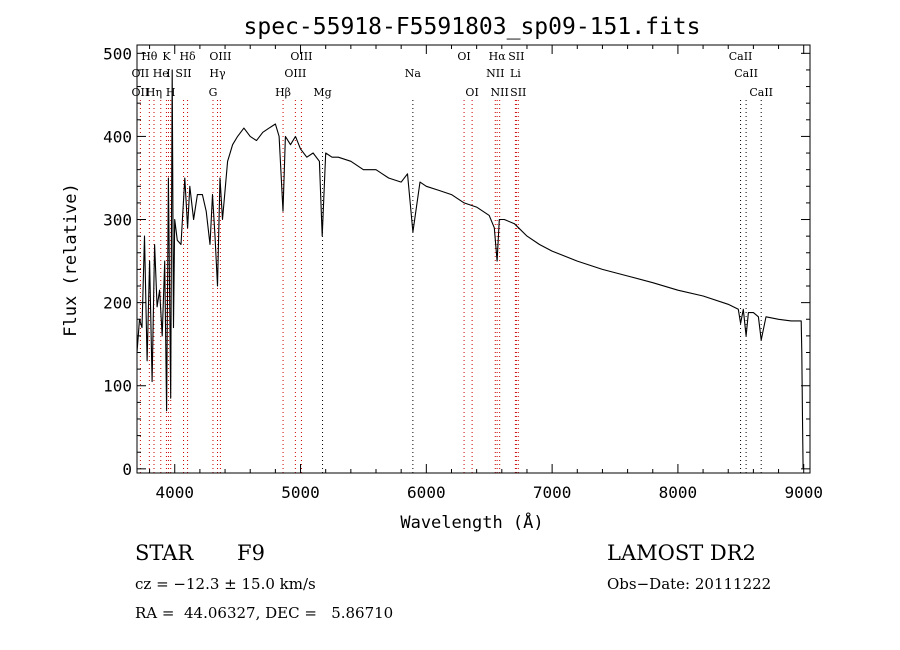 This screenshot has width=900, height=650. Describe the element at coordinates (187, 56) in the screenshot. I see `line-label: Hδ` at that location.